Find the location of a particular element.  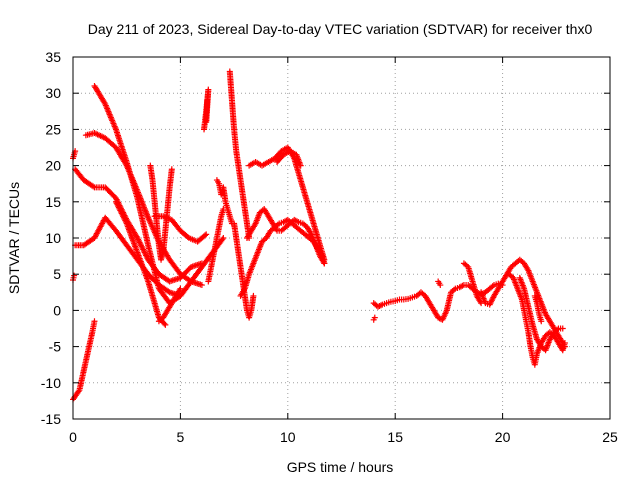

y-tick-label: 20 is located at coordinates (53, 166).